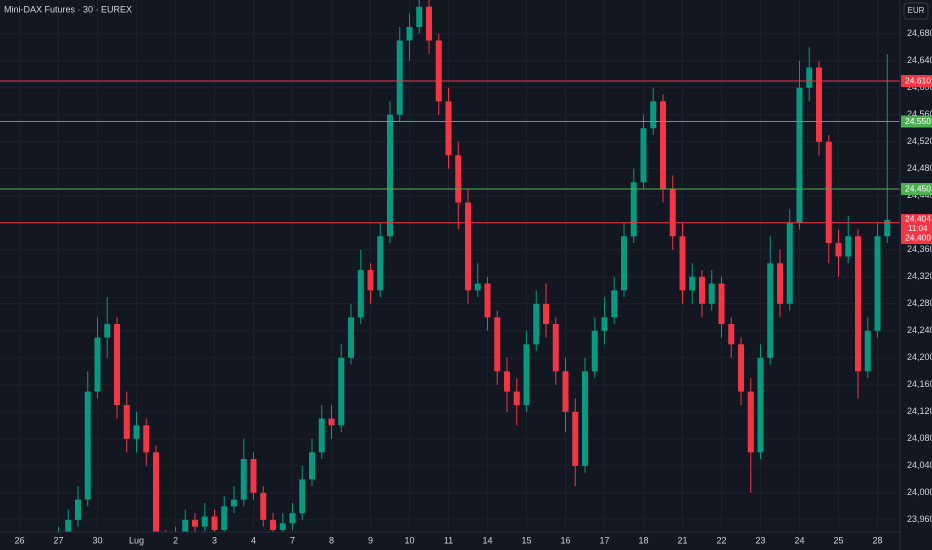 This screenshot has width=932, height=550. Describe the element at coordinates (682, 540) in the screenshot. I see `x-tick-label: 21` at that location.